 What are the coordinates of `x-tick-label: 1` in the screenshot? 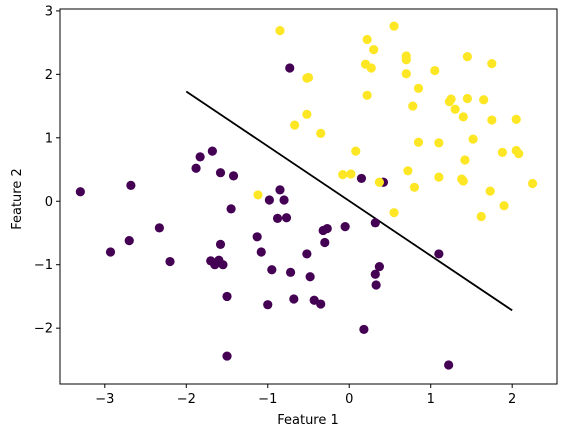 It's located at (431, 399).